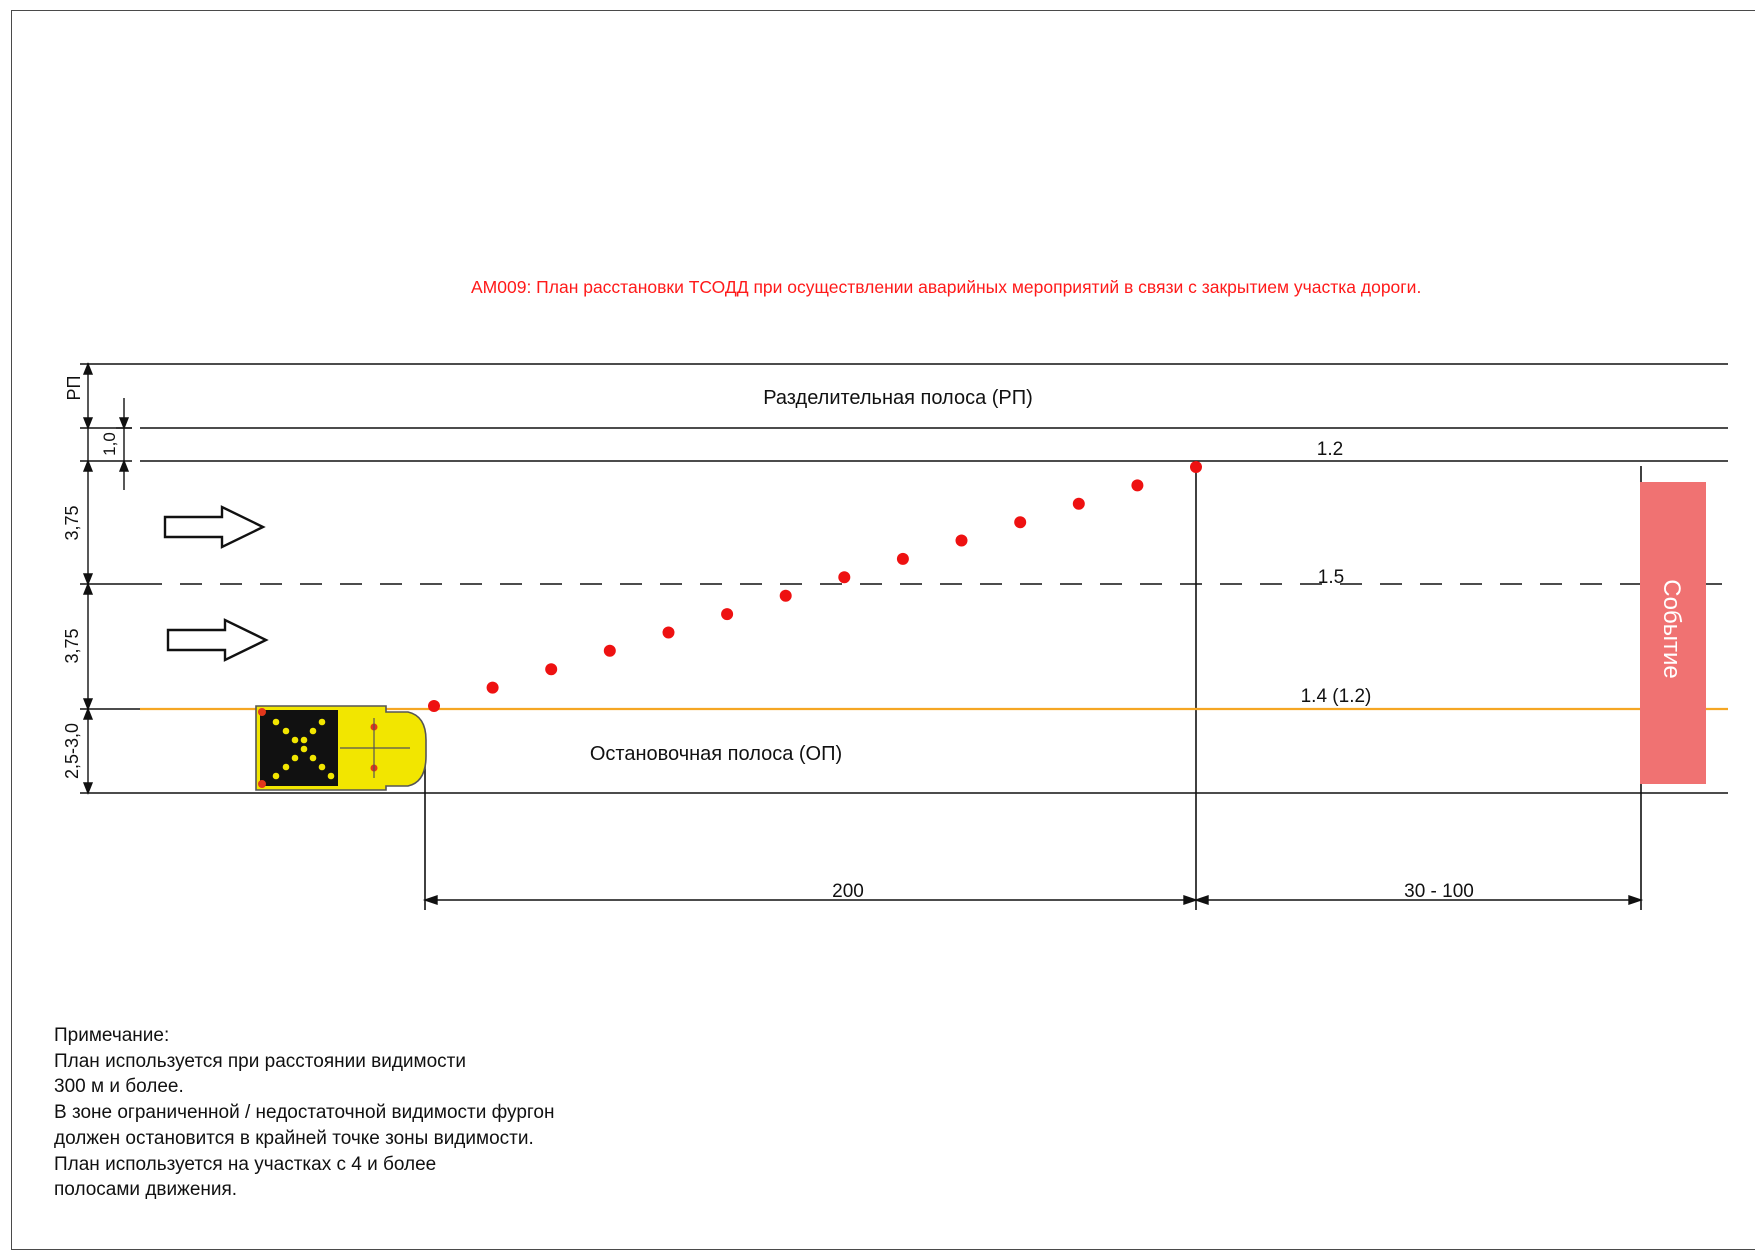 The image size is (1755, 1250). I want to click on bottom-dimension-chain, so click(1033, 900).